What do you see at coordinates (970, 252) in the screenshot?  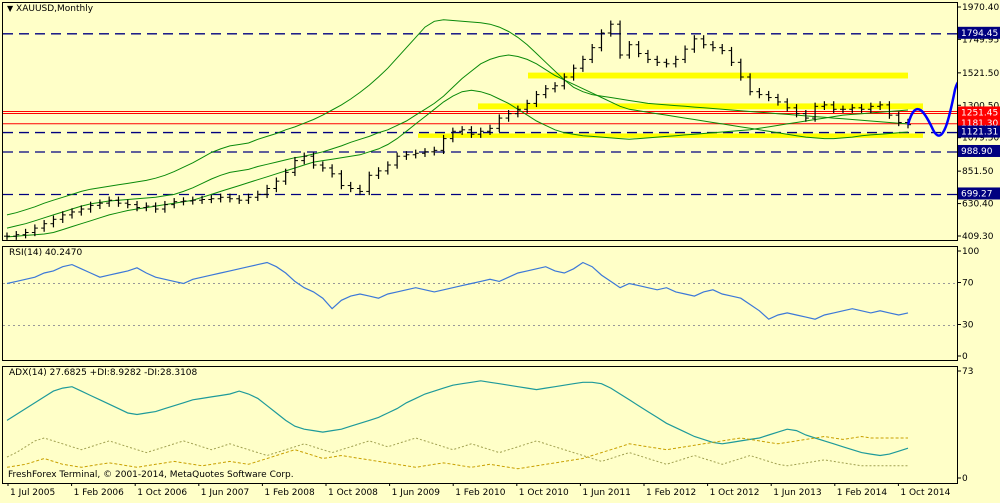 I see `rsi-tick-label: 100` at bounding box center [970, 252].